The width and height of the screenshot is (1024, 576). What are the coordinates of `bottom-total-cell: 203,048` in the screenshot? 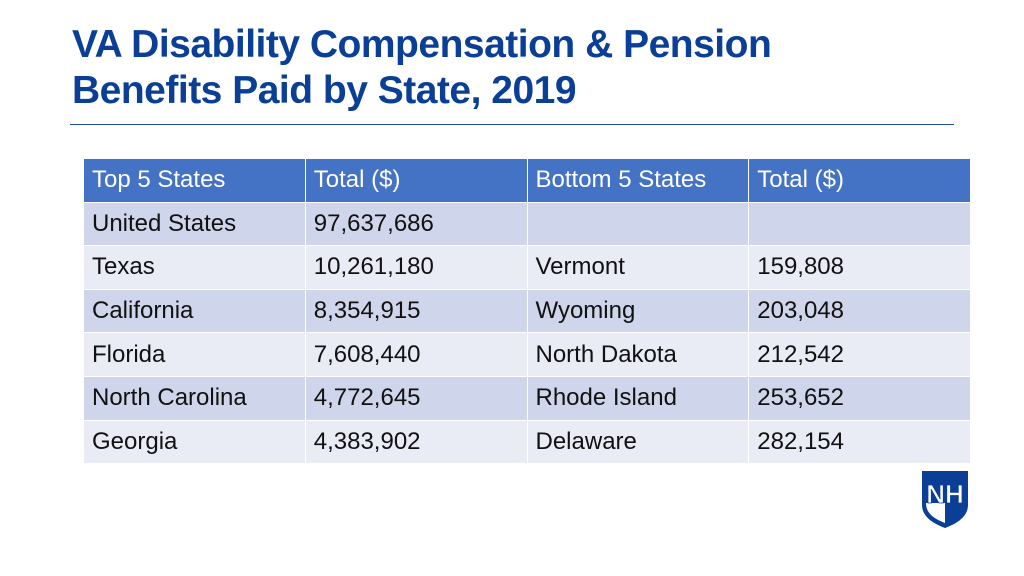 It's located at (859, 311).